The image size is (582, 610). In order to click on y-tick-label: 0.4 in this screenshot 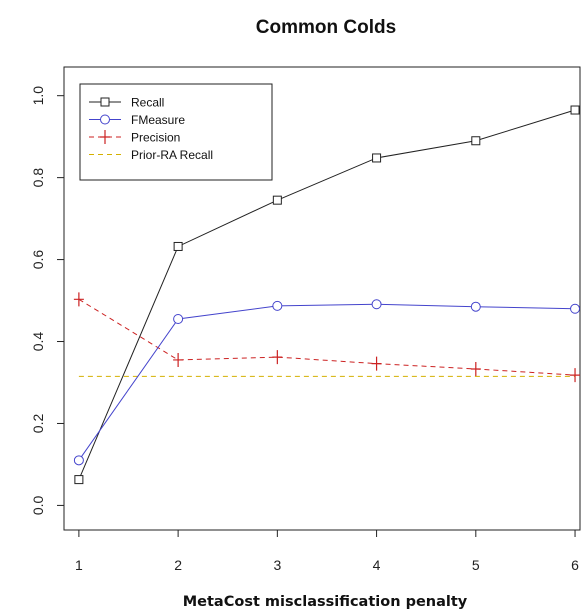, I will do `click(38, 342)`.